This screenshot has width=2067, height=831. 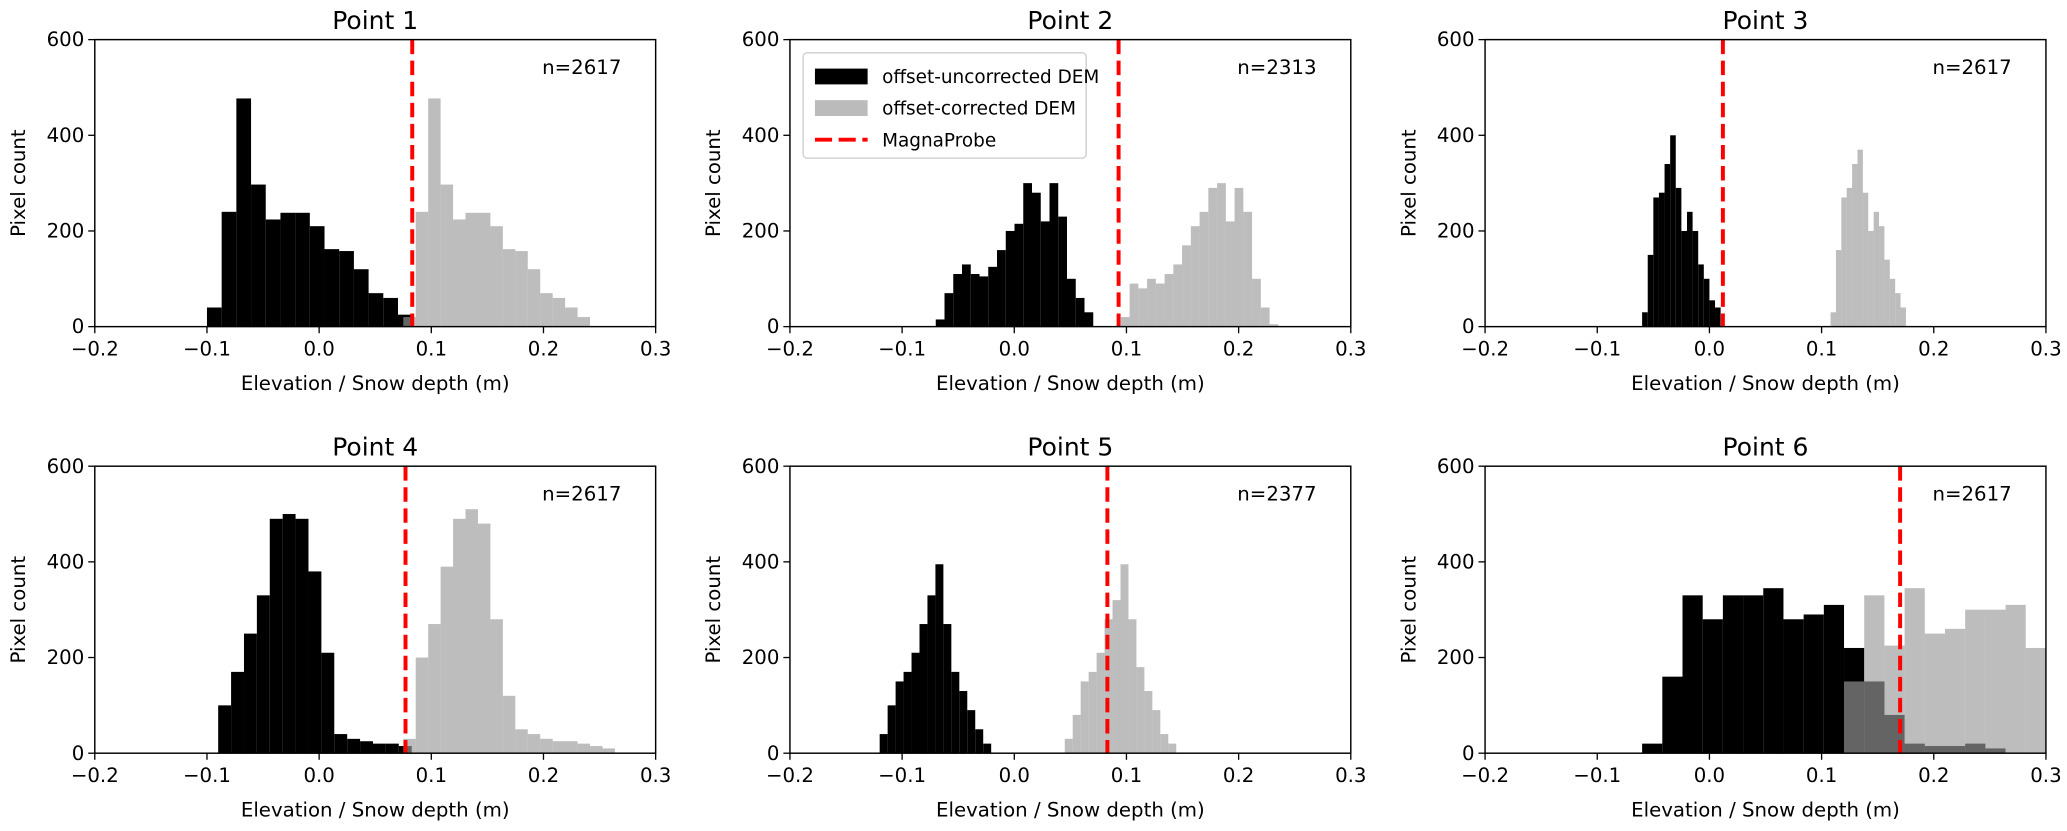 I want to click on legend-box, so click(x=944, y=105).